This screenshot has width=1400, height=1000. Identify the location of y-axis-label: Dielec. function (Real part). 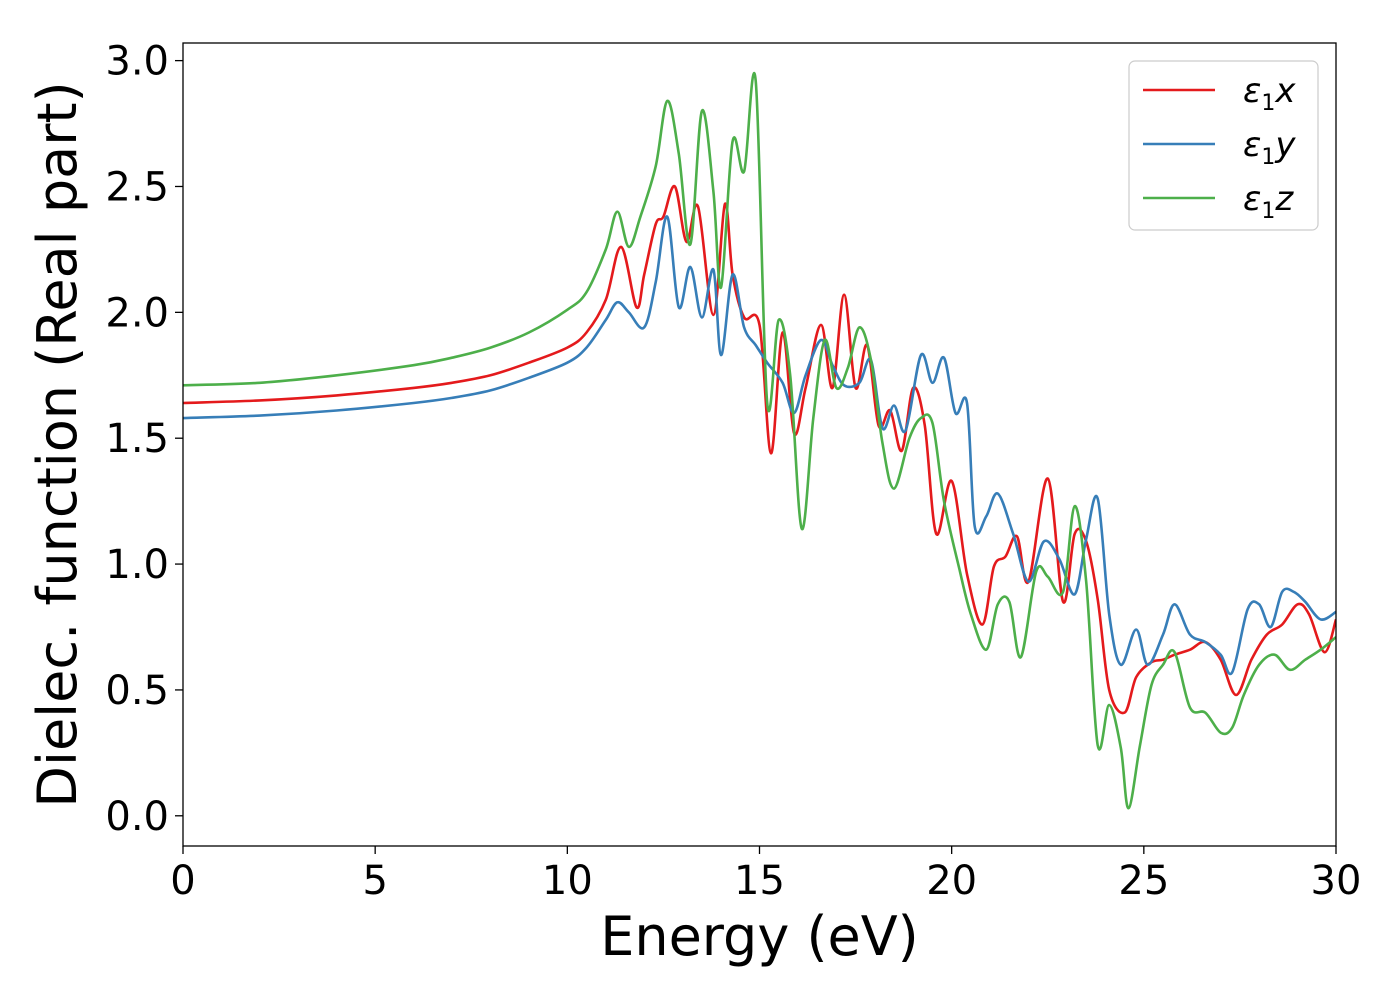
(57, 444).